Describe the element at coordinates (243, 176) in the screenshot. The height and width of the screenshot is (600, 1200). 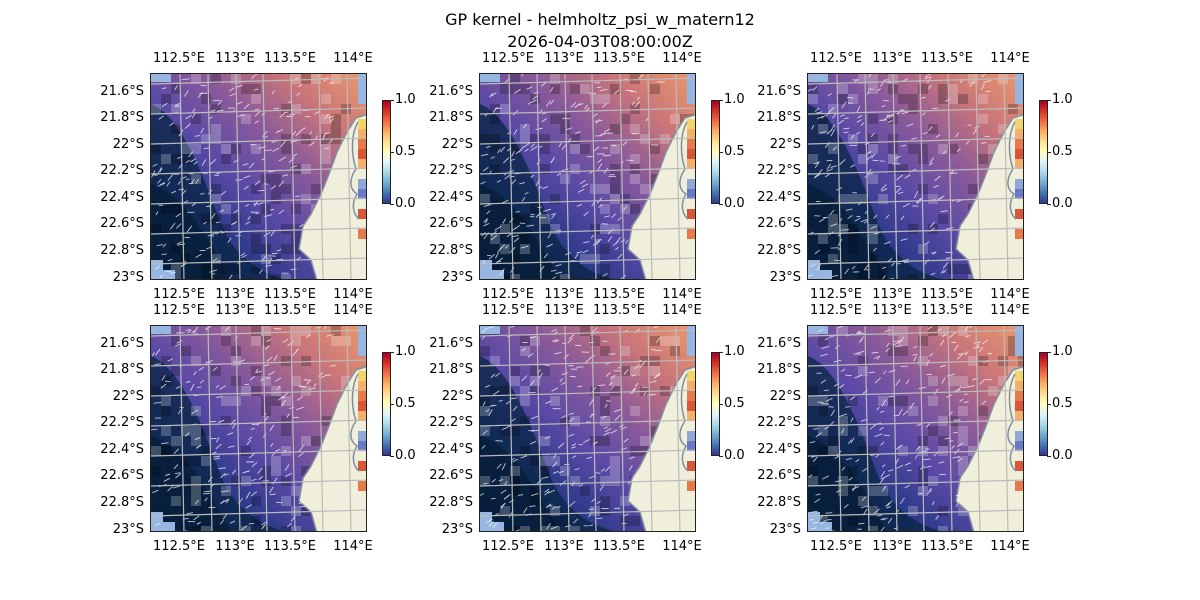
I see `vector-field` at that location.